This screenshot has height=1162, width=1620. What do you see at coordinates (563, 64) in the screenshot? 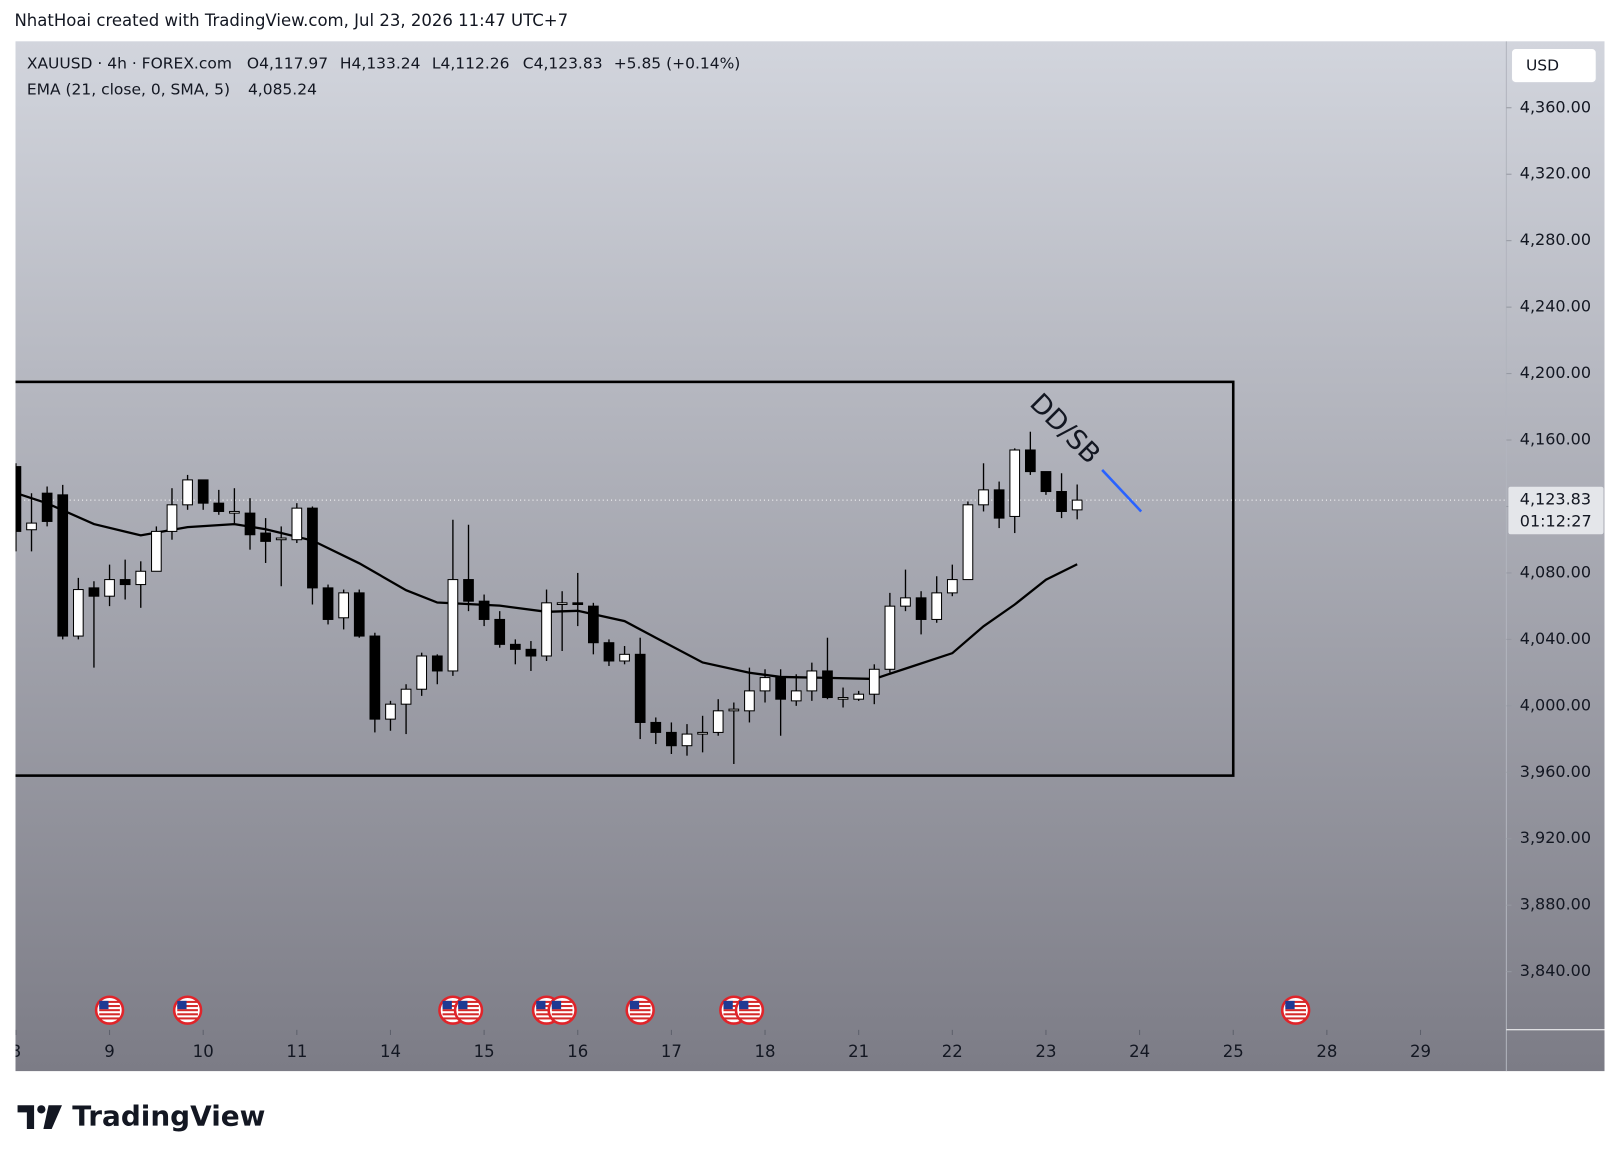
I see `legend-close: C4,123.83` at bounding box center [563, 64].